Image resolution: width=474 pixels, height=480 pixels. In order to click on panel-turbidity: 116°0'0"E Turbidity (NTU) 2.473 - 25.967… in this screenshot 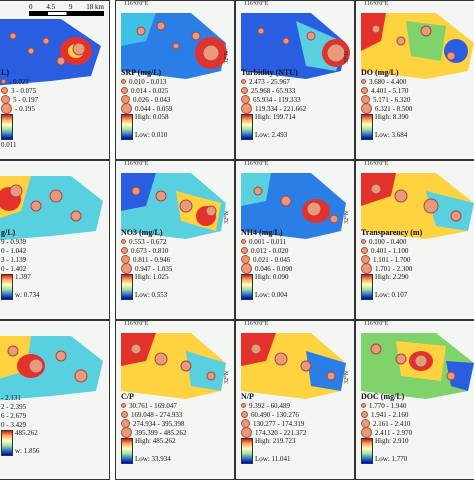, I will do `click(295, 80)`.